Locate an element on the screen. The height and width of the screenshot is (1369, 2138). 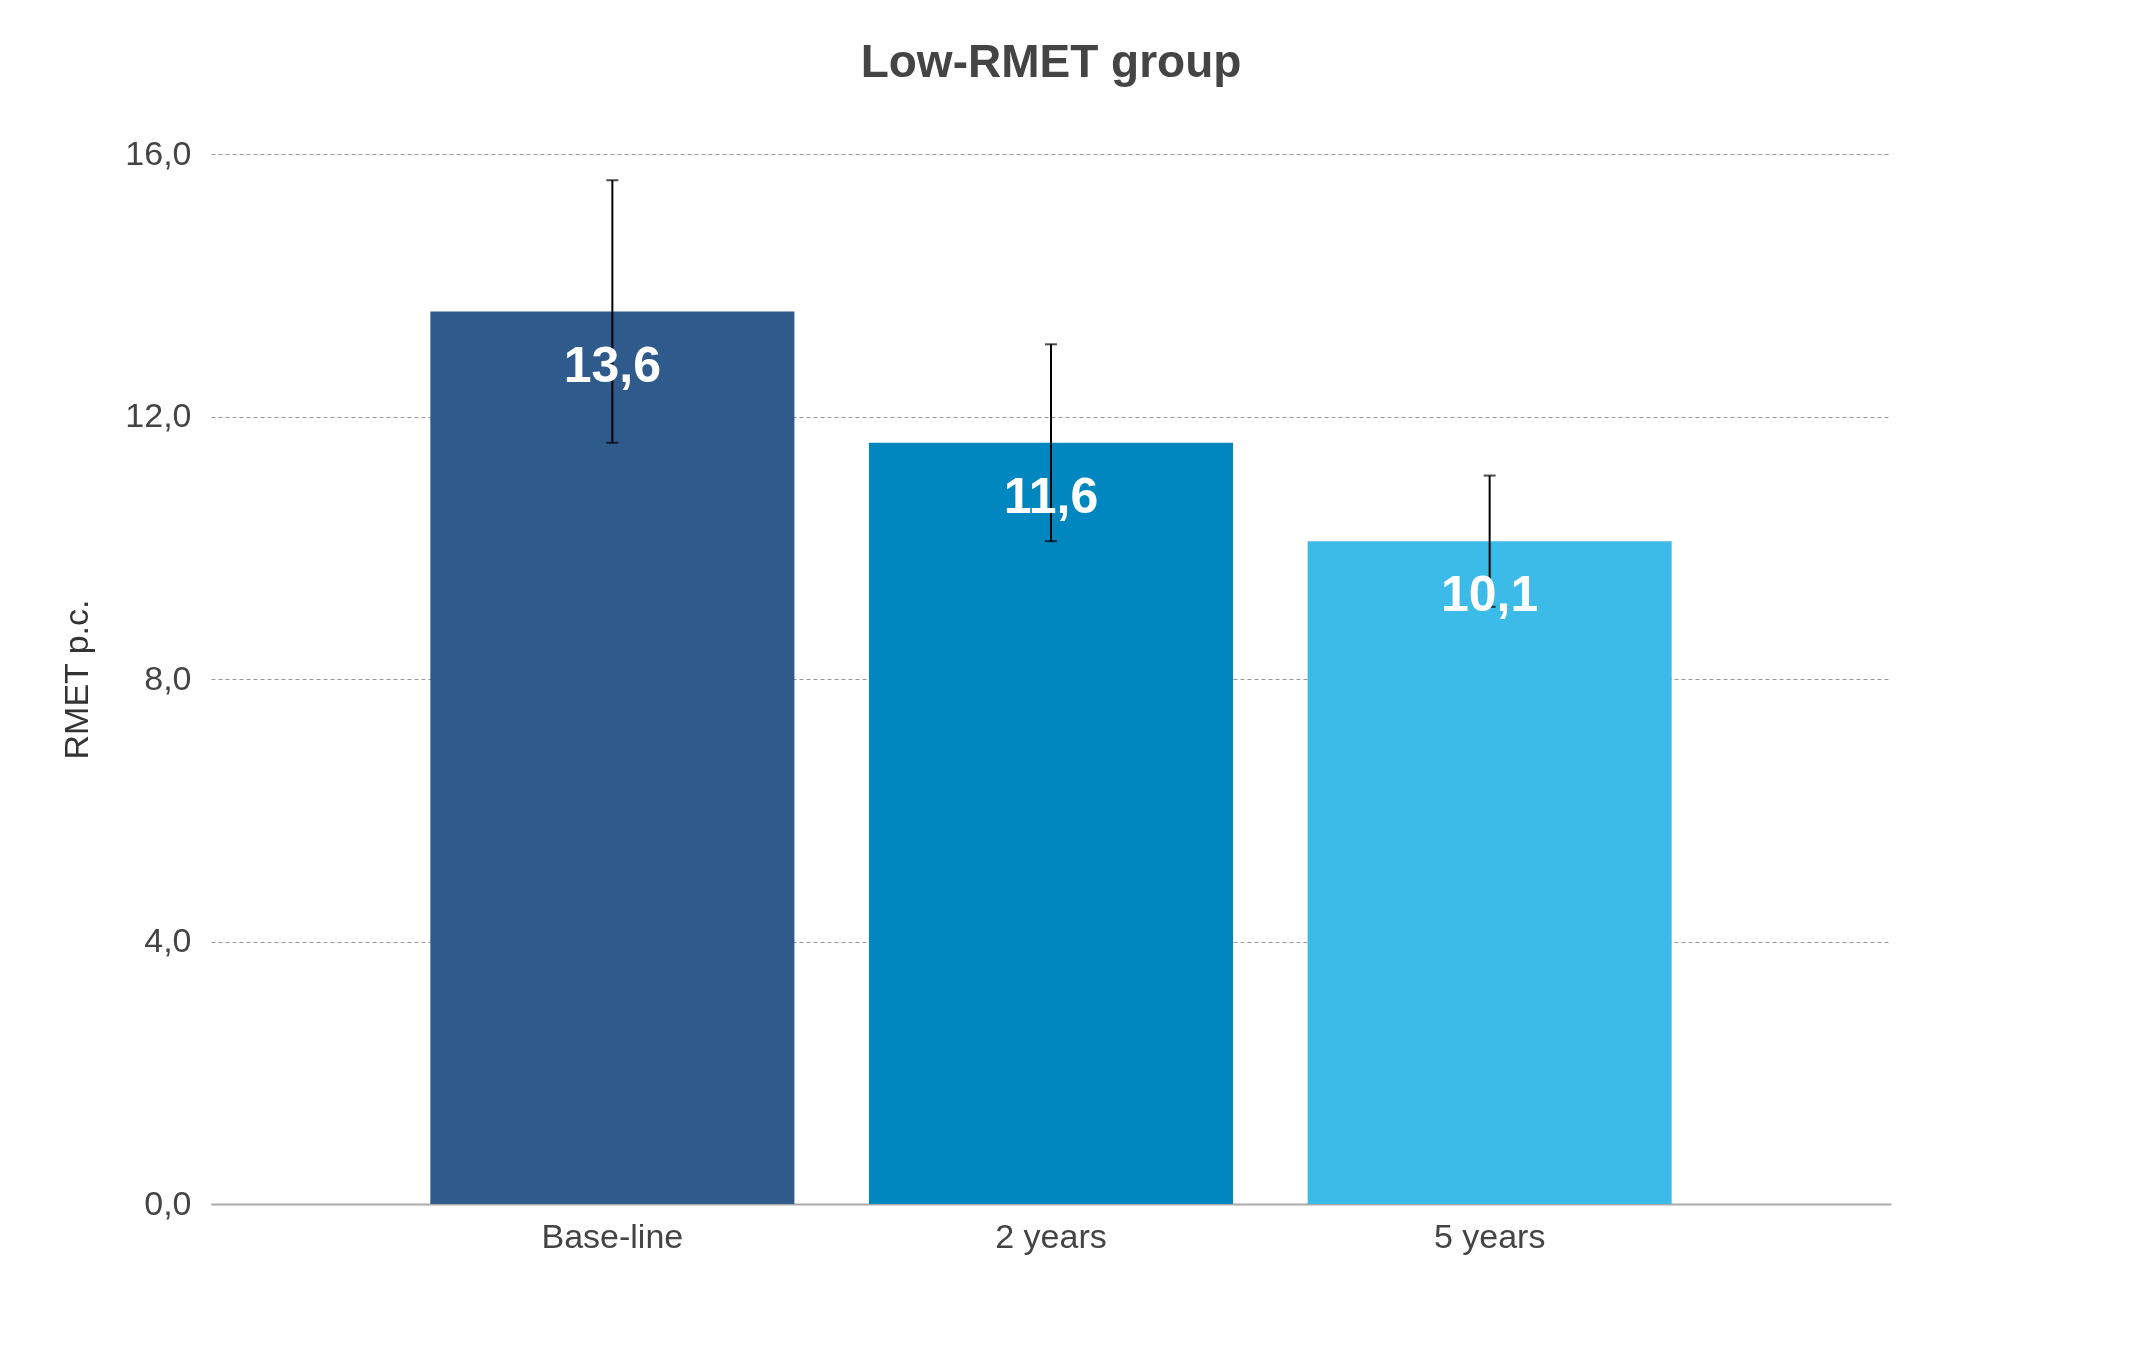
y-axis-title: RMET p.c. is located at coordinates (76, 679).